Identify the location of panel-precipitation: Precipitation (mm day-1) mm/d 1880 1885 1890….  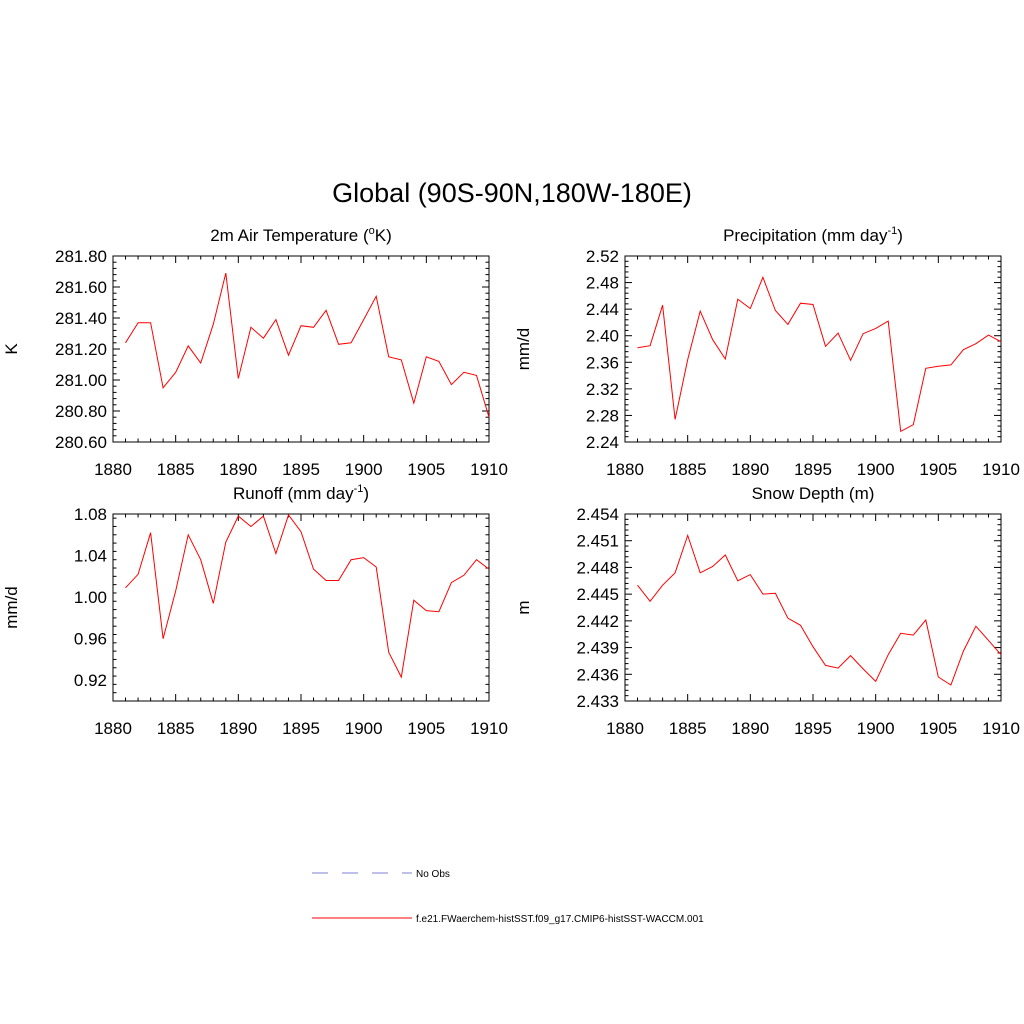
(767, 352).